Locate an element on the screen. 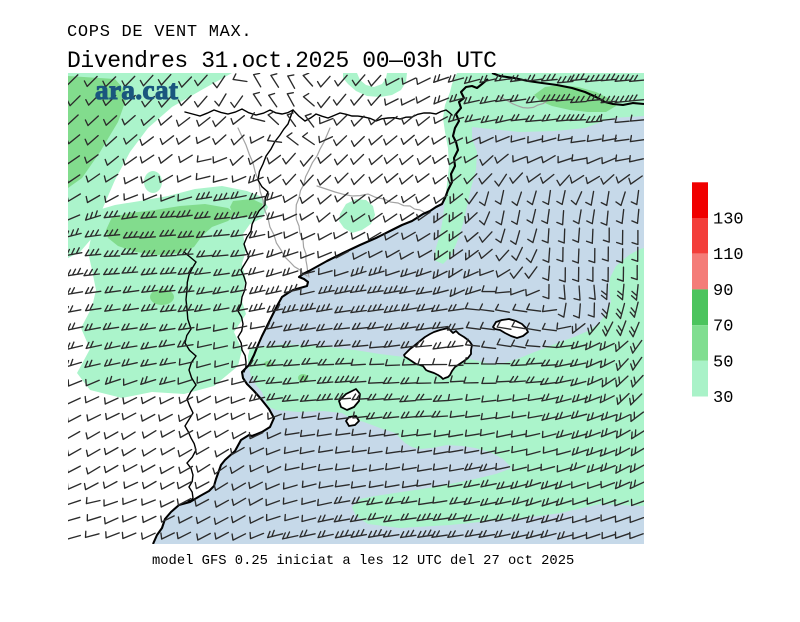  svg-text:Divendres 31.oct.2025 00—03h: Divendres 31.oct.2025 00—03h UTC is located at coordinates (282, 61).